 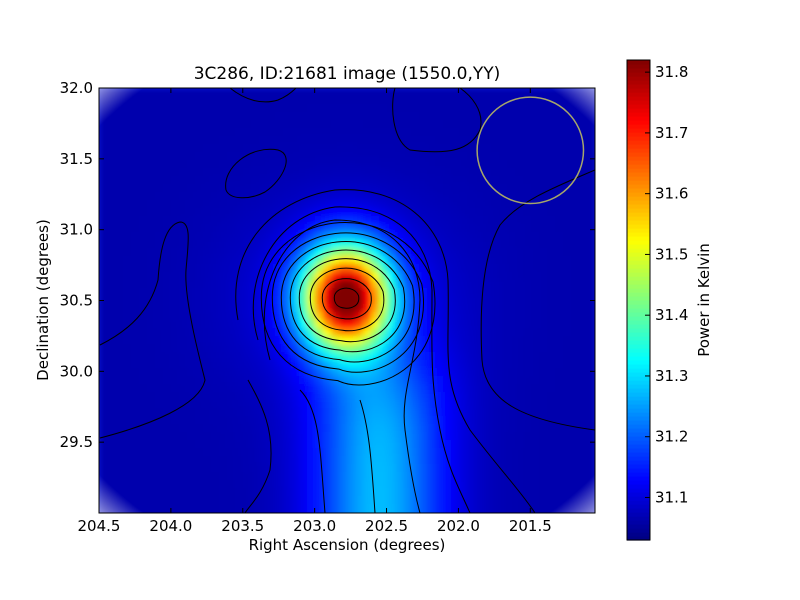 I want to click on y-tick-label: 30.0, so click(x=76, y=371).